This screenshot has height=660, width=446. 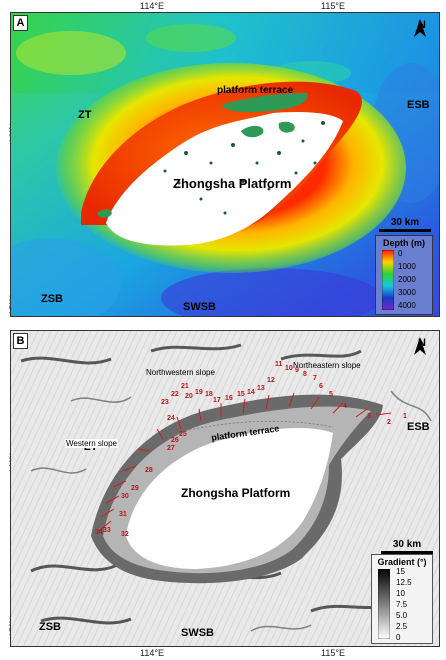 I want to click on canyon-number: 14, so click(x=251, y=392).